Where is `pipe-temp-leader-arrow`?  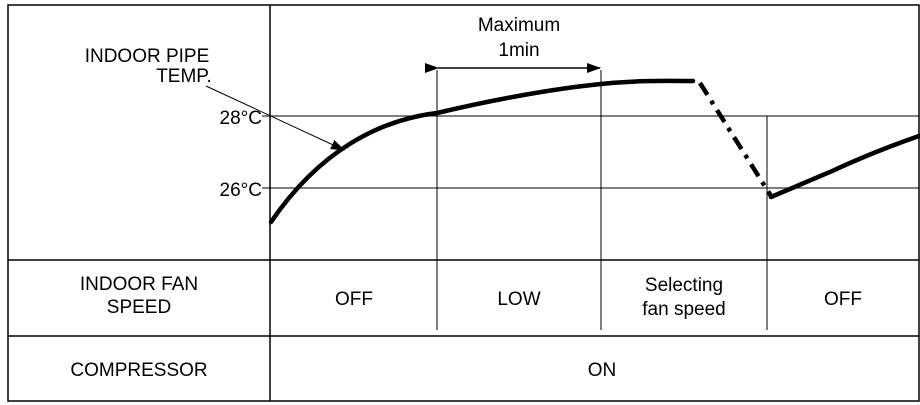 pipe-temp-leader-arrow is located at coordinates (275, 118).